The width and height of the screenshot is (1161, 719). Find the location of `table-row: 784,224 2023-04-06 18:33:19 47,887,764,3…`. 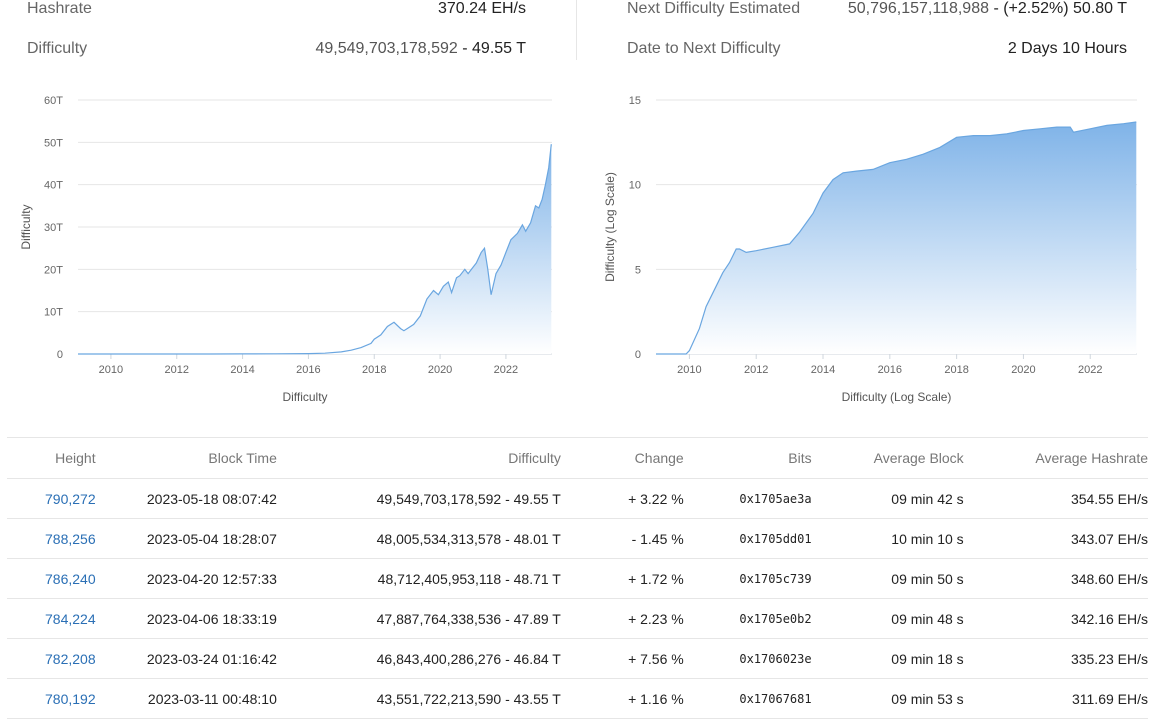

table-row: 784,224 2023-04-06 18:33:19 47,887,764,3… is located at coordinates (577, 618).